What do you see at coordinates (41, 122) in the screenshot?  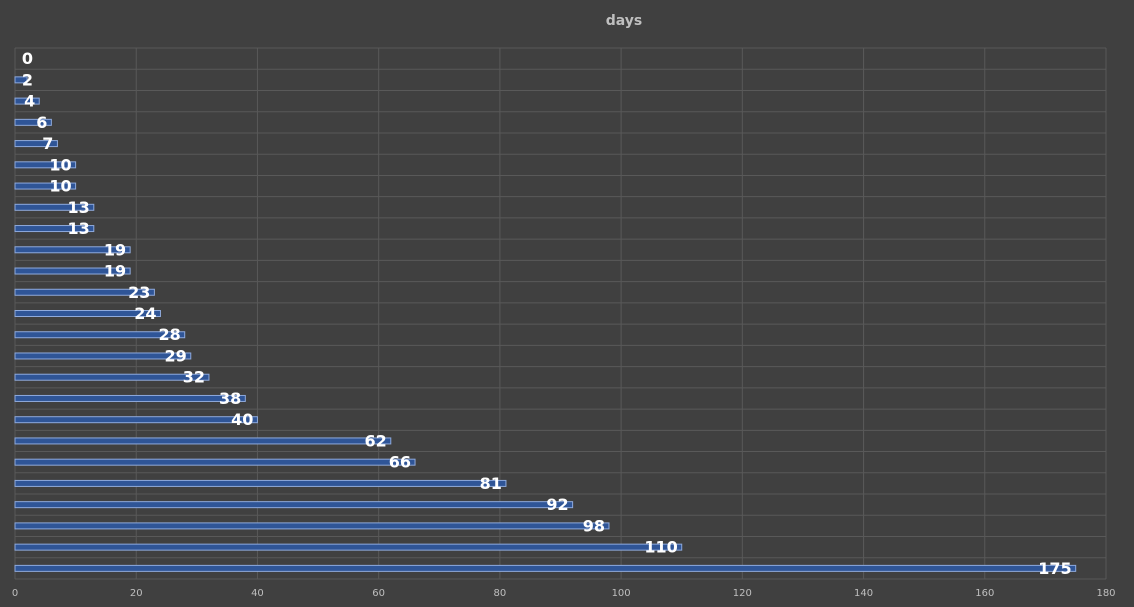 I see `value-label: 6` at bounding box center [41, 122].